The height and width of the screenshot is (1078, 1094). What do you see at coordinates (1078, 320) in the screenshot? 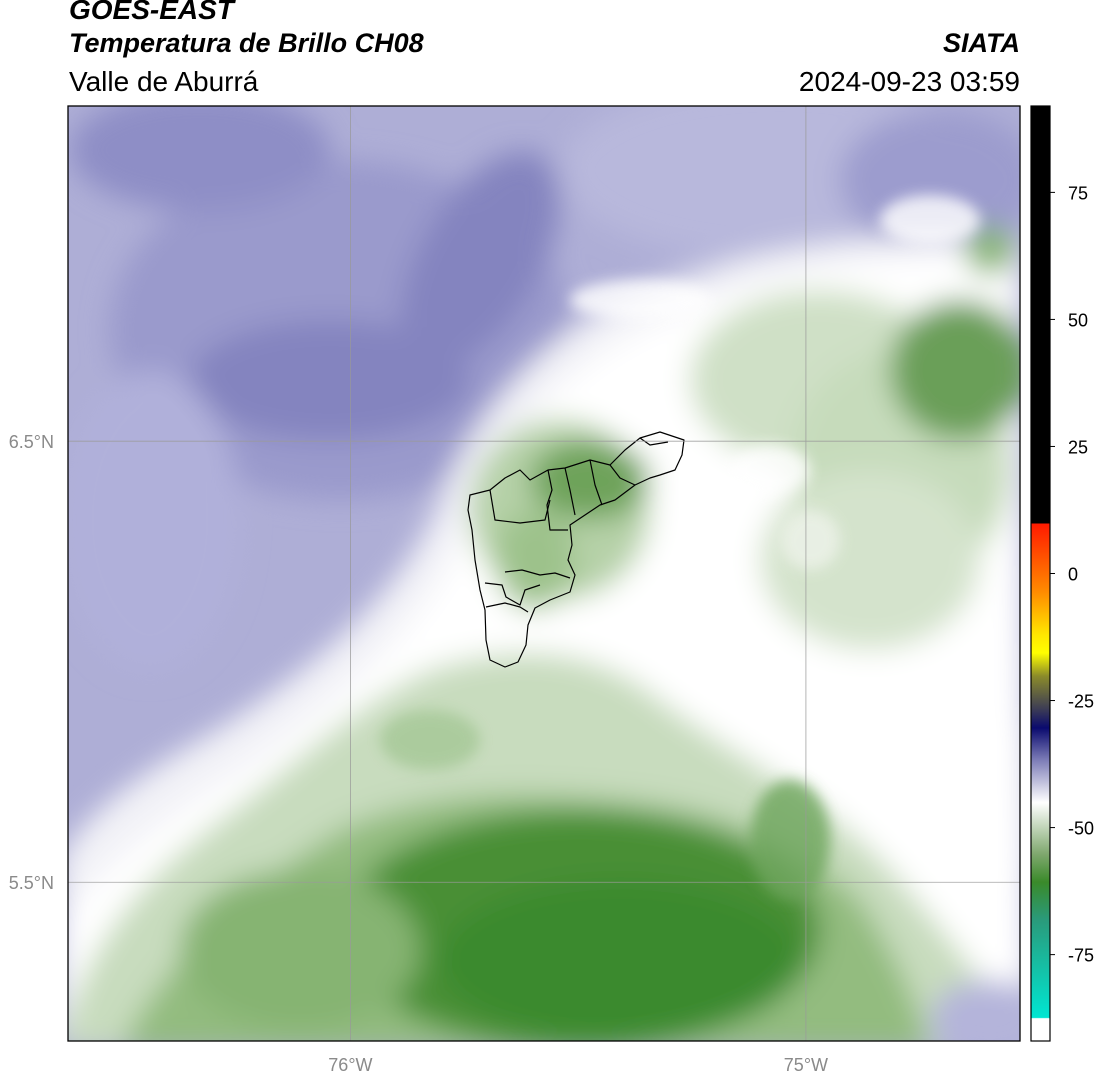
I see `colorbar-tick-label: 50` at bounding box center [1078, 320].